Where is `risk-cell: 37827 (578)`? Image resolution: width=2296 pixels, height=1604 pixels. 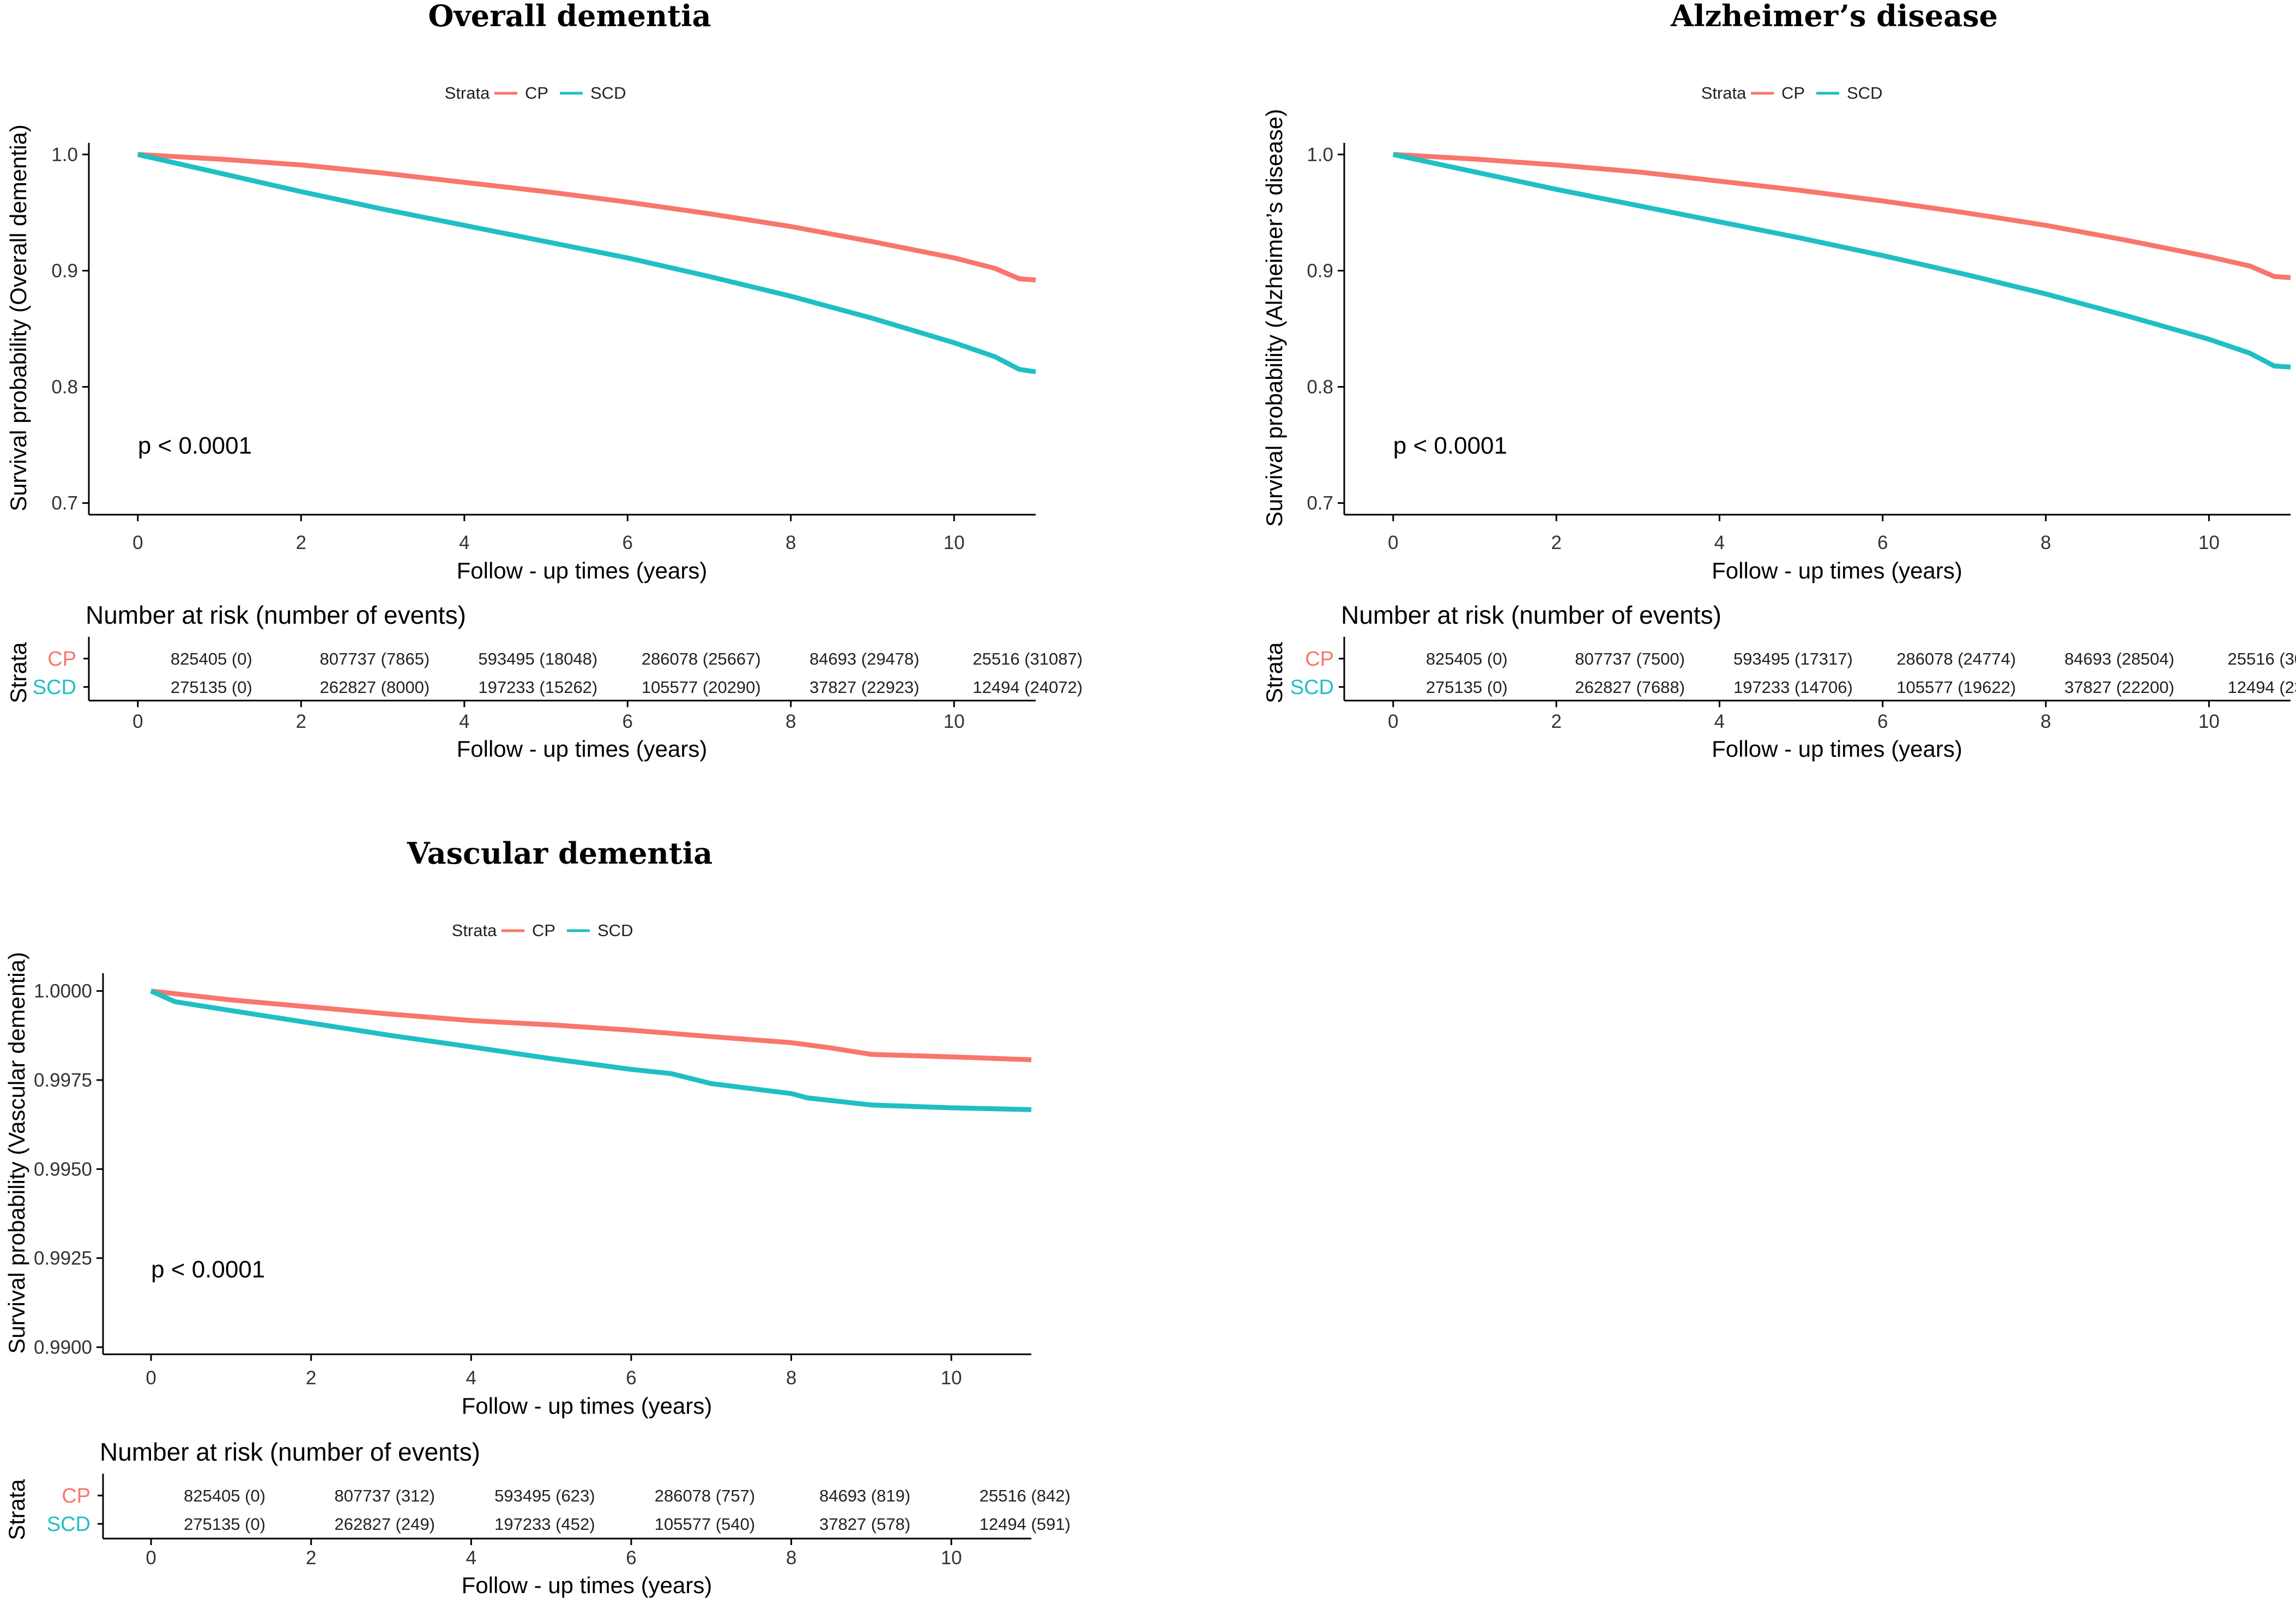 risk-cell: 37827 (578) is located at coordinates (864, 1524).